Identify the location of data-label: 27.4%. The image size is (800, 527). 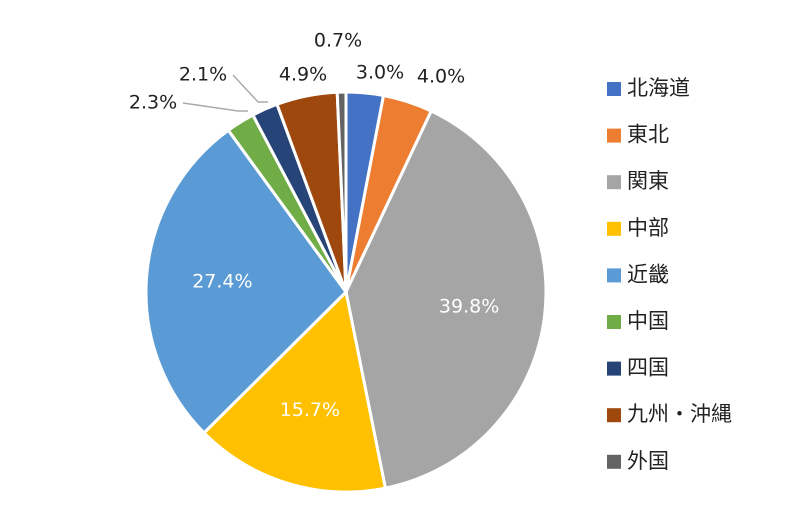
(222, 282).